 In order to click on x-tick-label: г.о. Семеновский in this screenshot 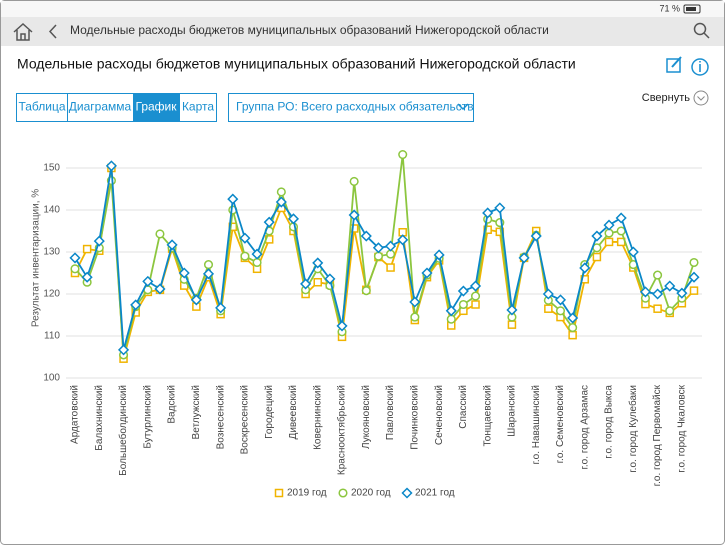, I will do `click(560, 424)`.